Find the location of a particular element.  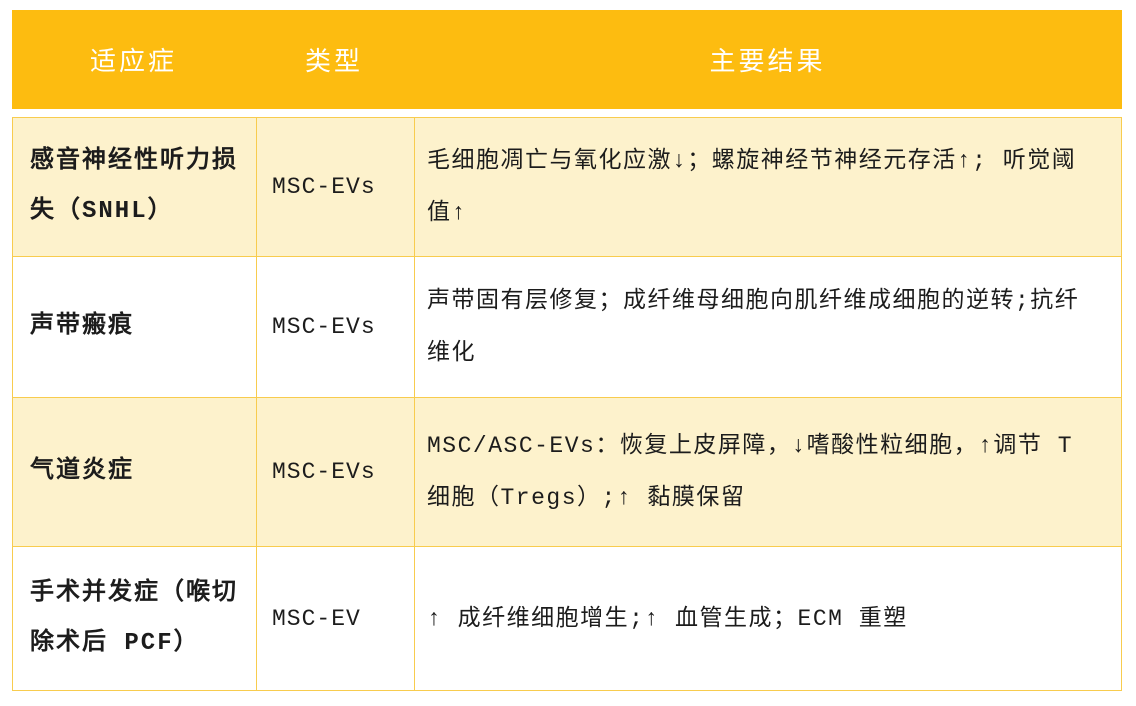

column-header-main-results: 主要结果 is located at coordinates (767, 63).